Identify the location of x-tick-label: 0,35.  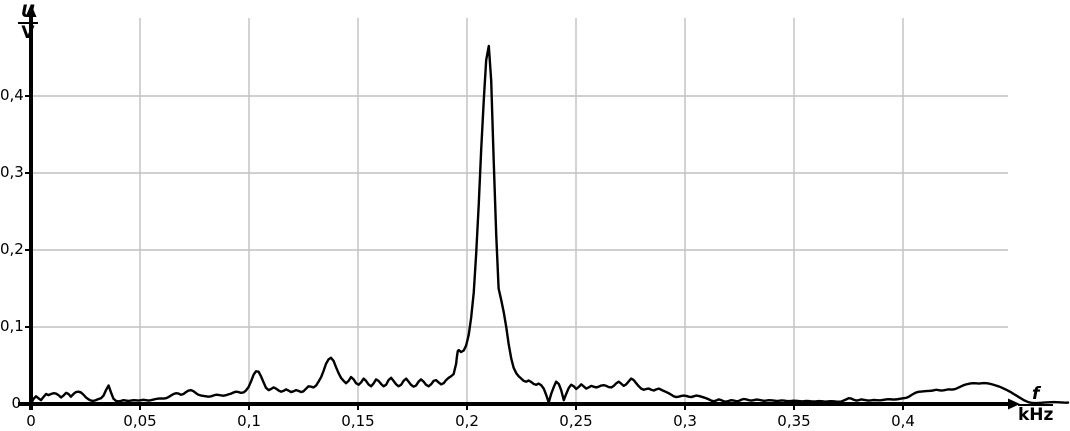
(794, 421).